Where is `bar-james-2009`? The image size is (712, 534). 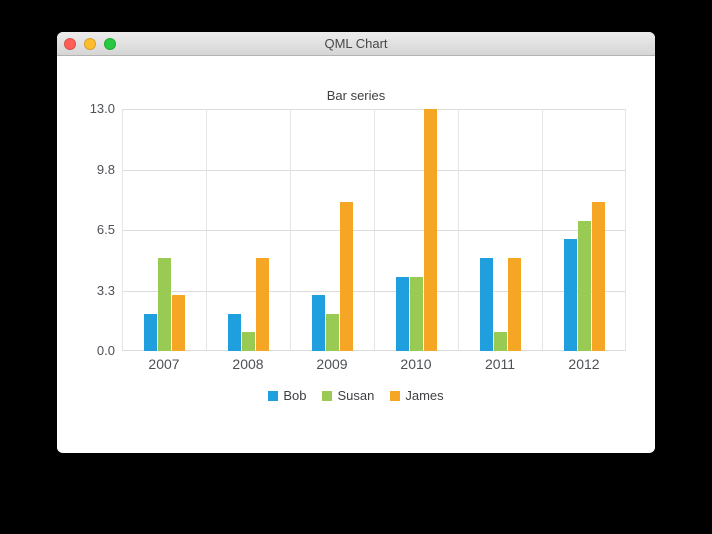 bar-james-2009 is located at coordinates (346, 276).